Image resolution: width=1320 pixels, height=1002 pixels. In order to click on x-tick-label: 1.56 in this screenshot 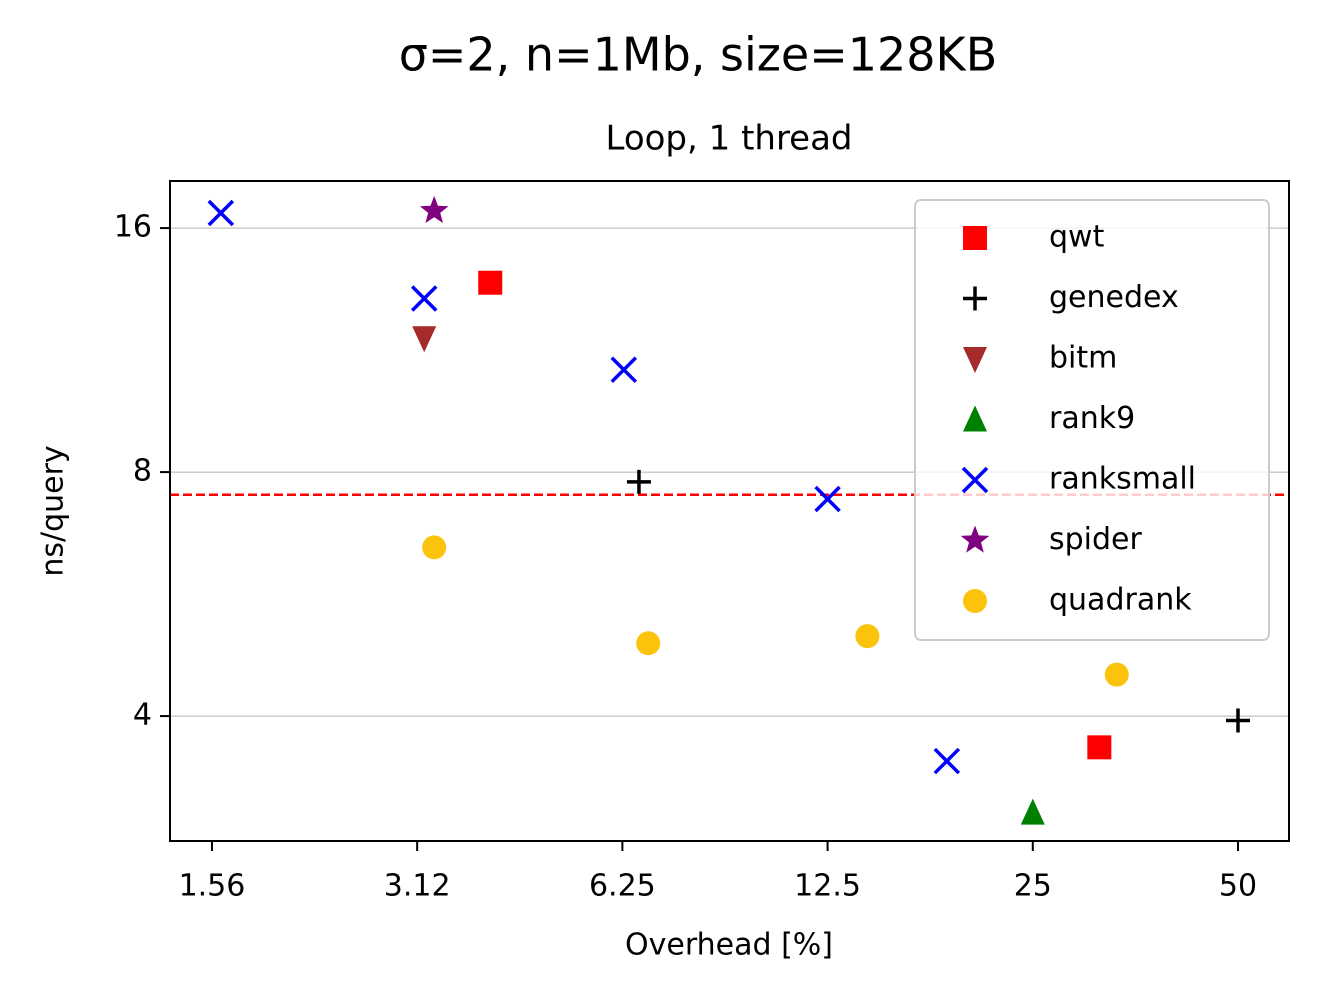, I will do `click(212, 886)`.